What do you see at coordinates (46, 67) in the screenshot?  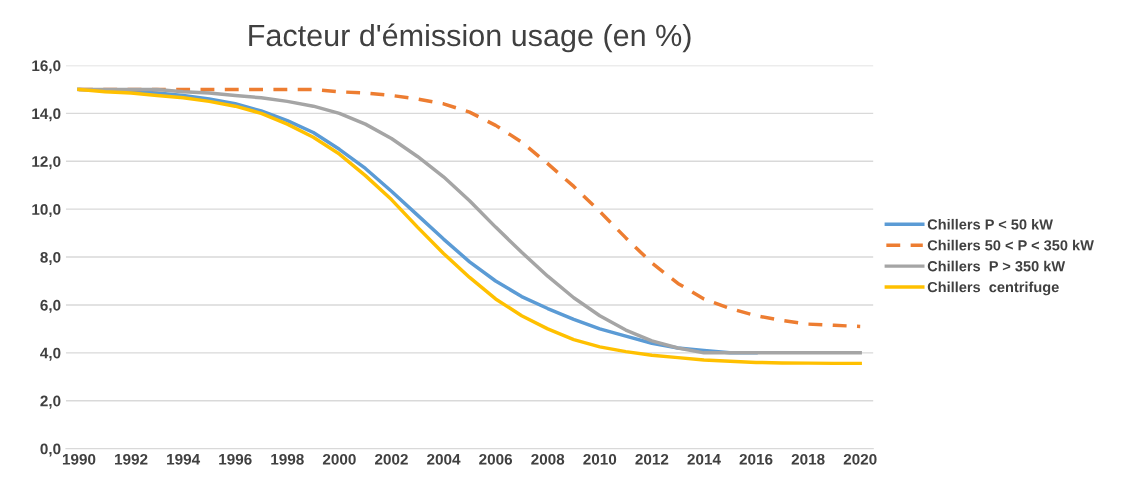 I see `y-tick-label: 16,0` at bounding box center [46, 67].